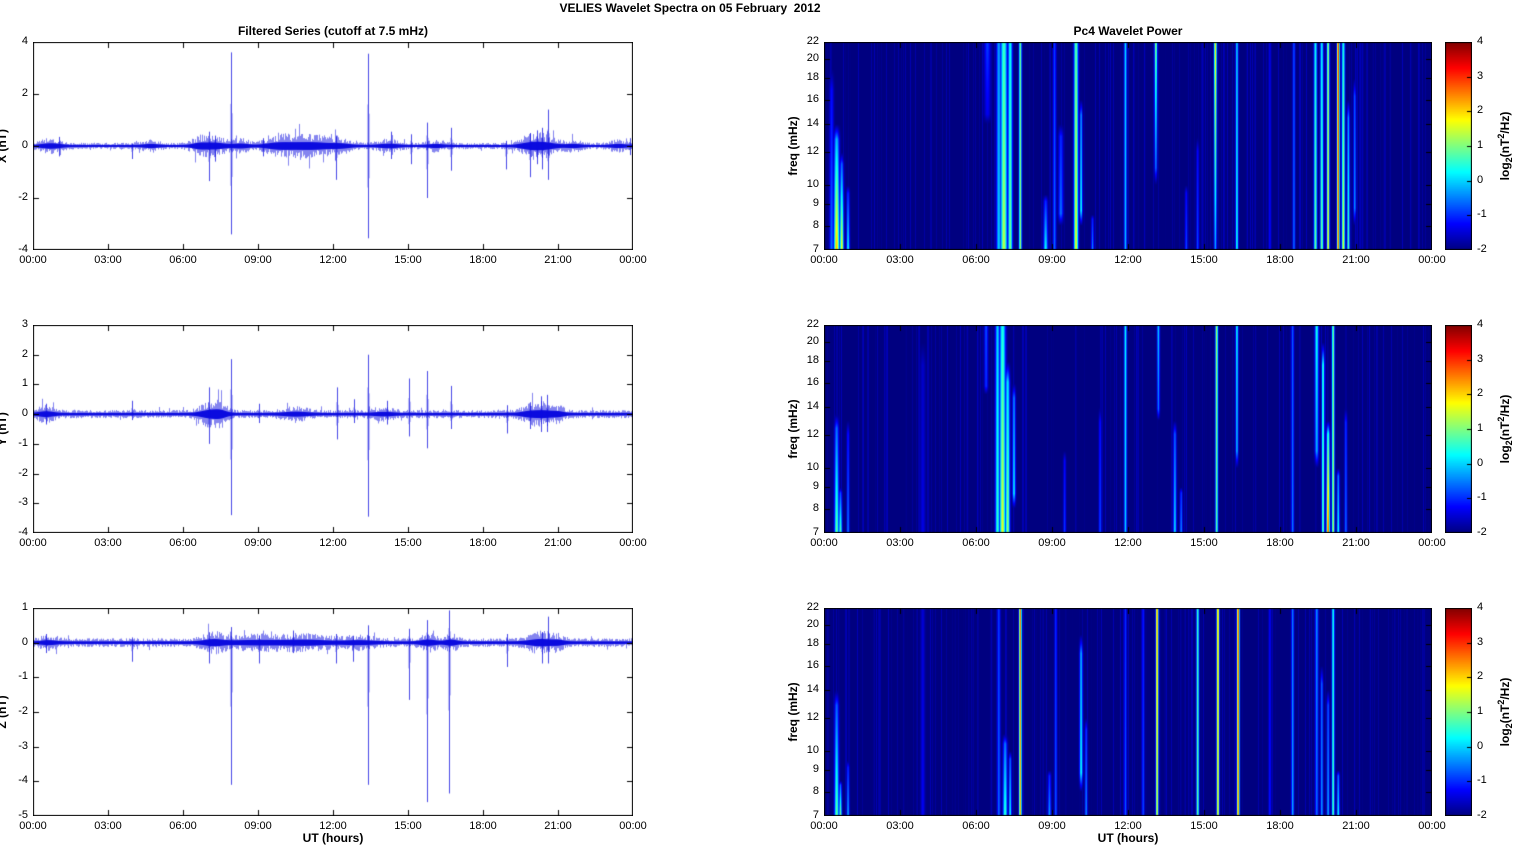 This screenshot has height=851, width=1515. I want to click on colorbar-y: log2(nT2/Hz) 4 3 2 1 0 -1 -2, so click(1479, 428).